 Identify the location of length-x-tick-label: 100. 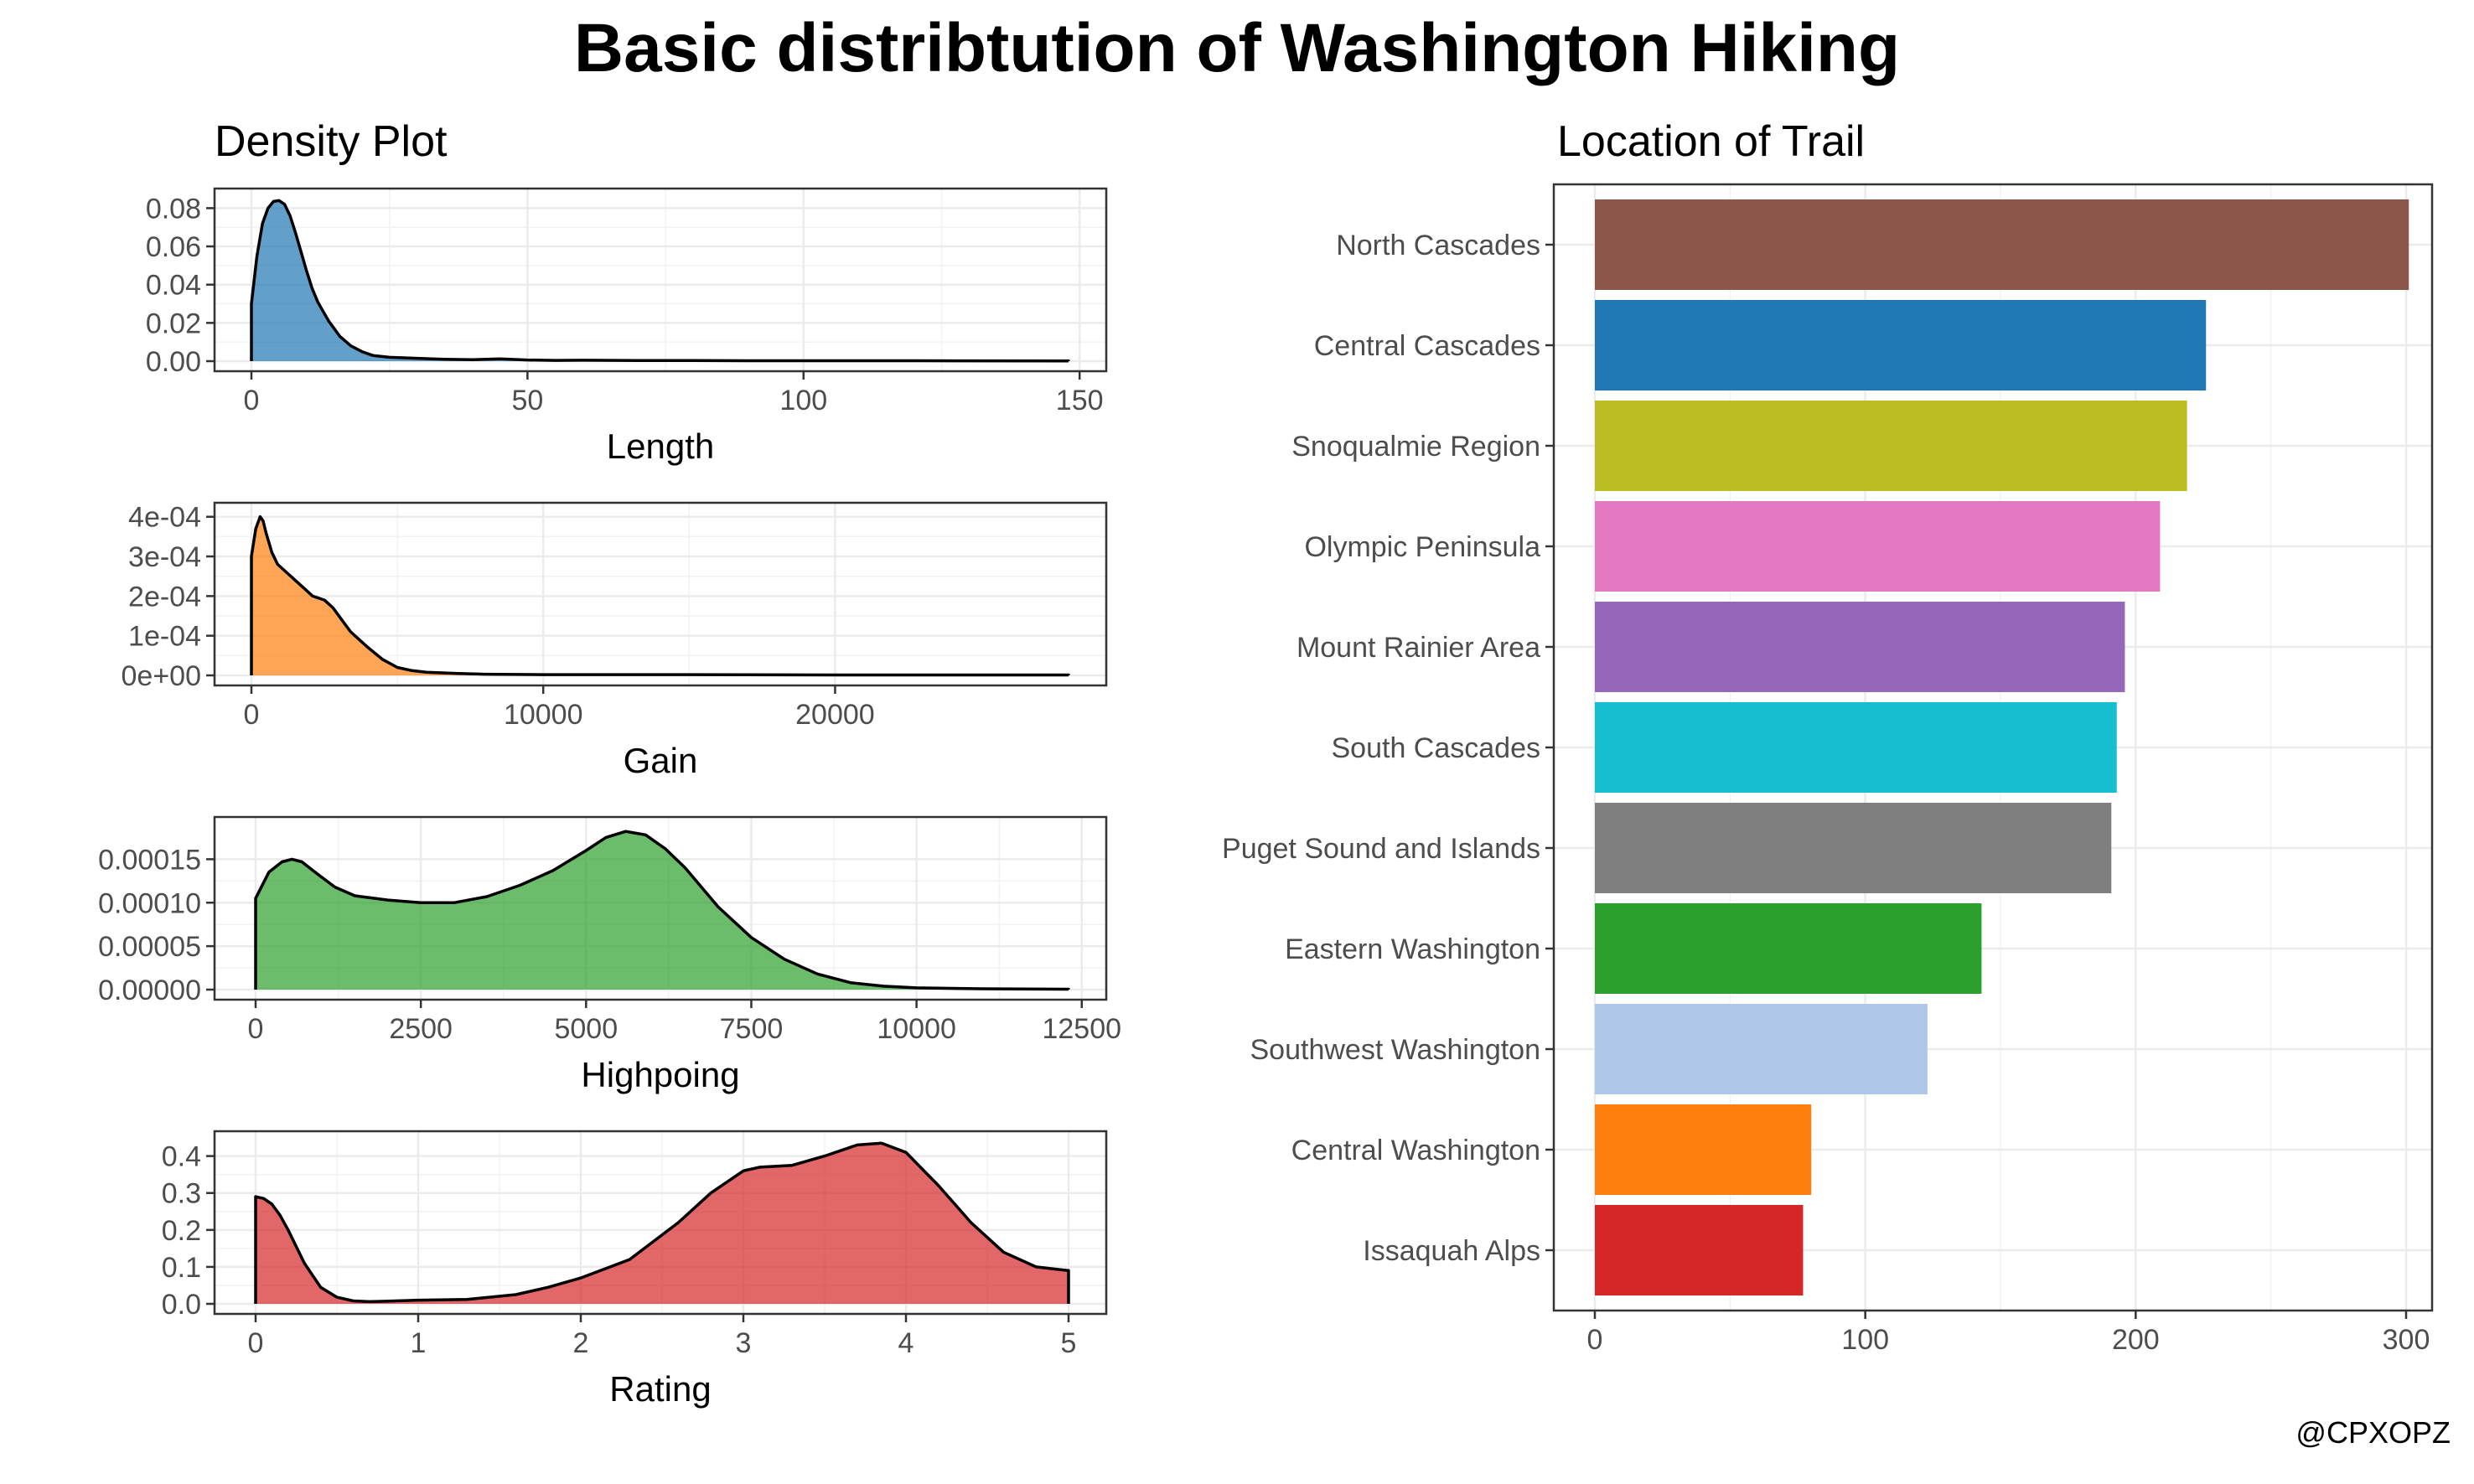
(803, 400).